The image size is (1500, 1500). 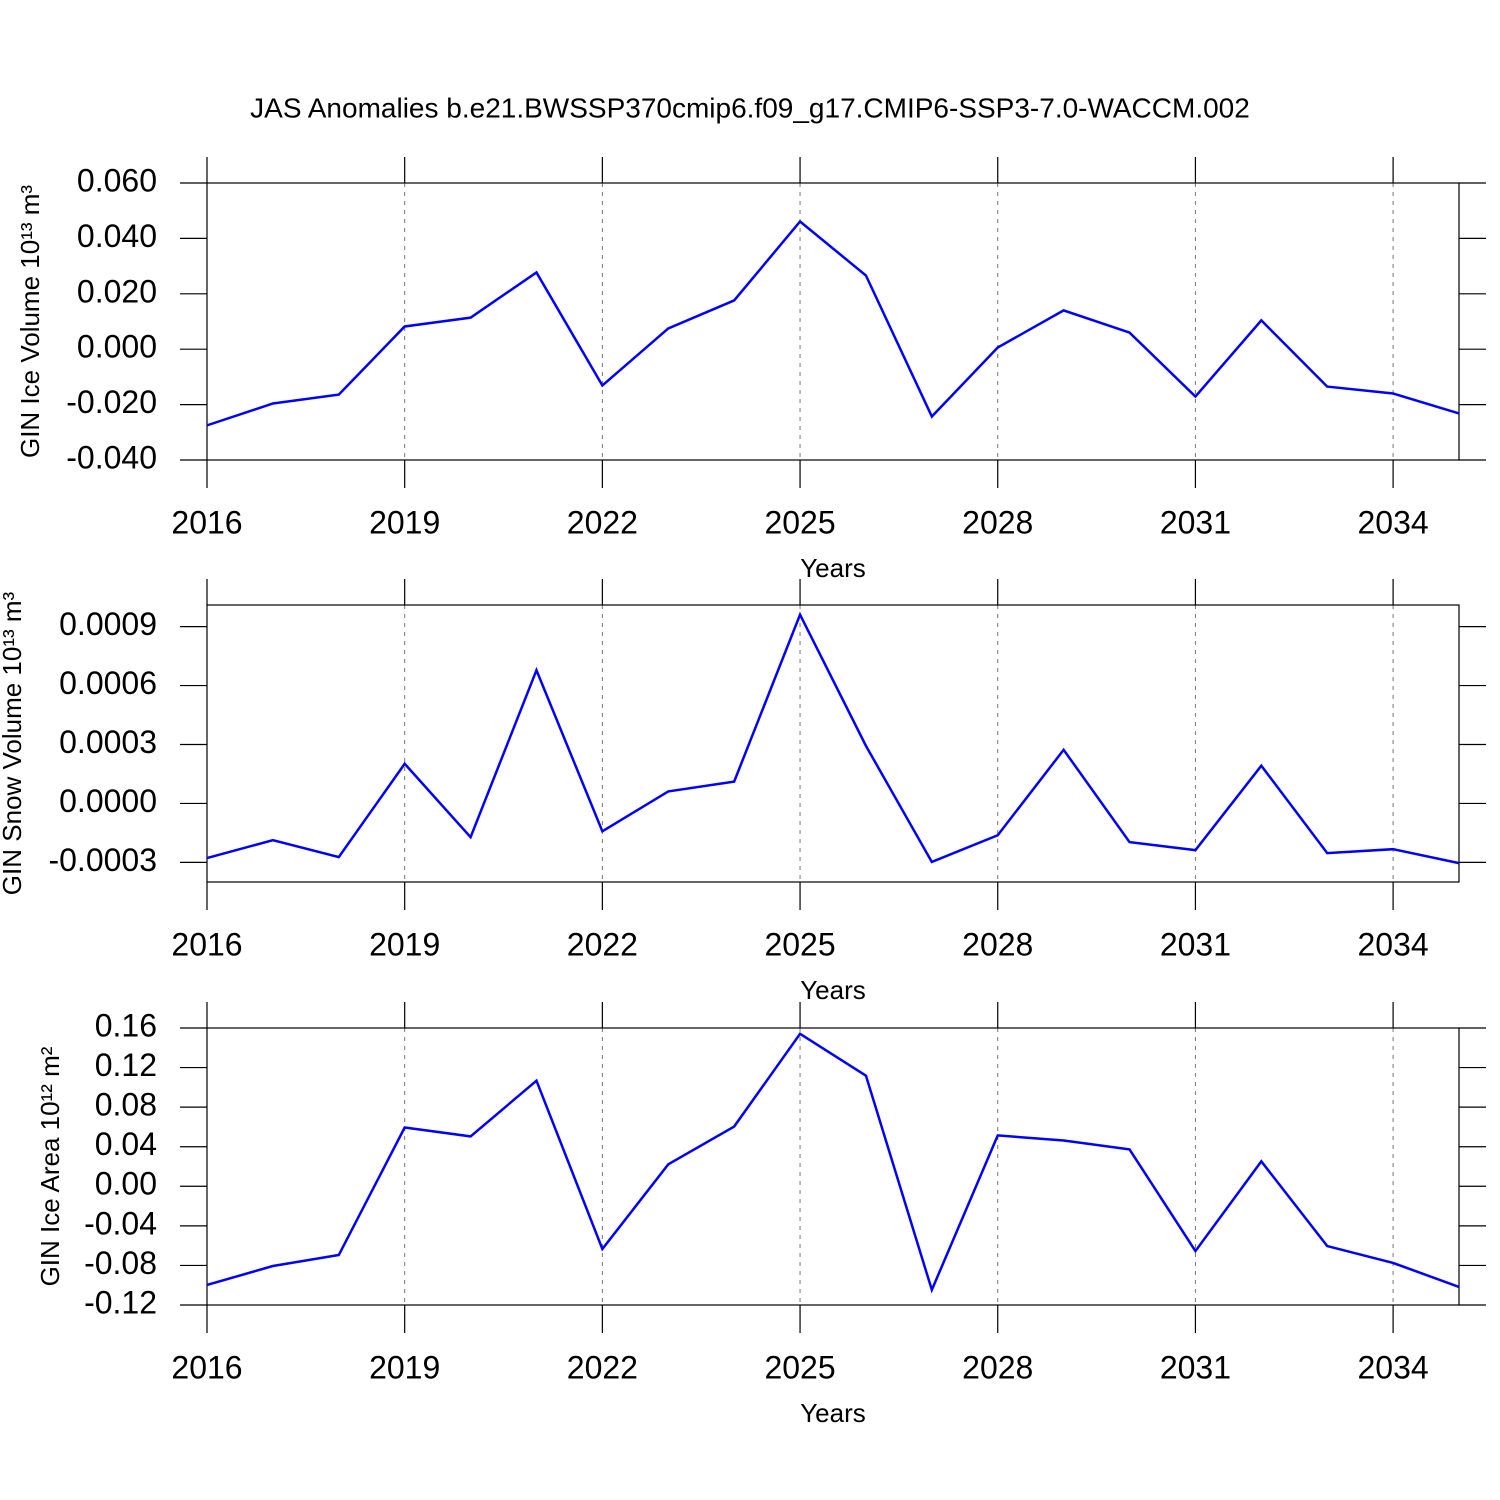 I want to click on y-tick-label: 0.0009, so click(x=108, y=624).